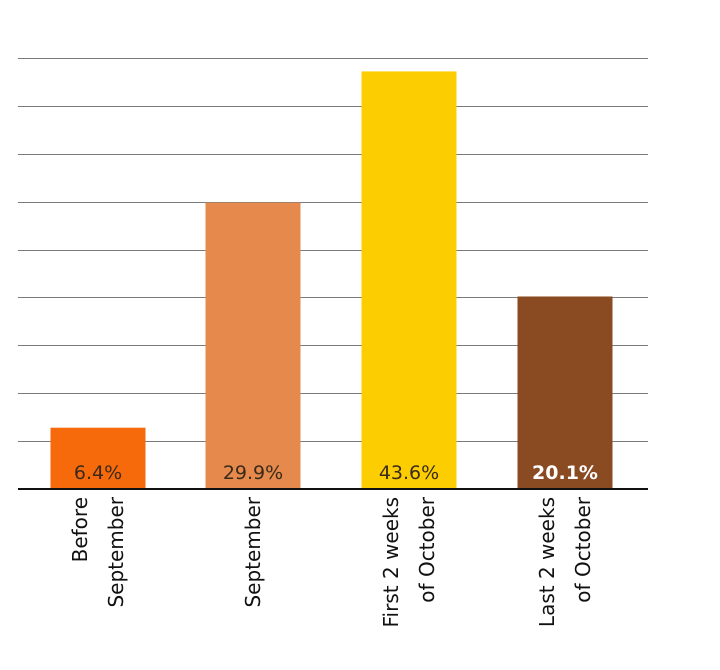 The image size is (720, 670). I want to click on bar-value-label: 29.9%, so click(253, 473).